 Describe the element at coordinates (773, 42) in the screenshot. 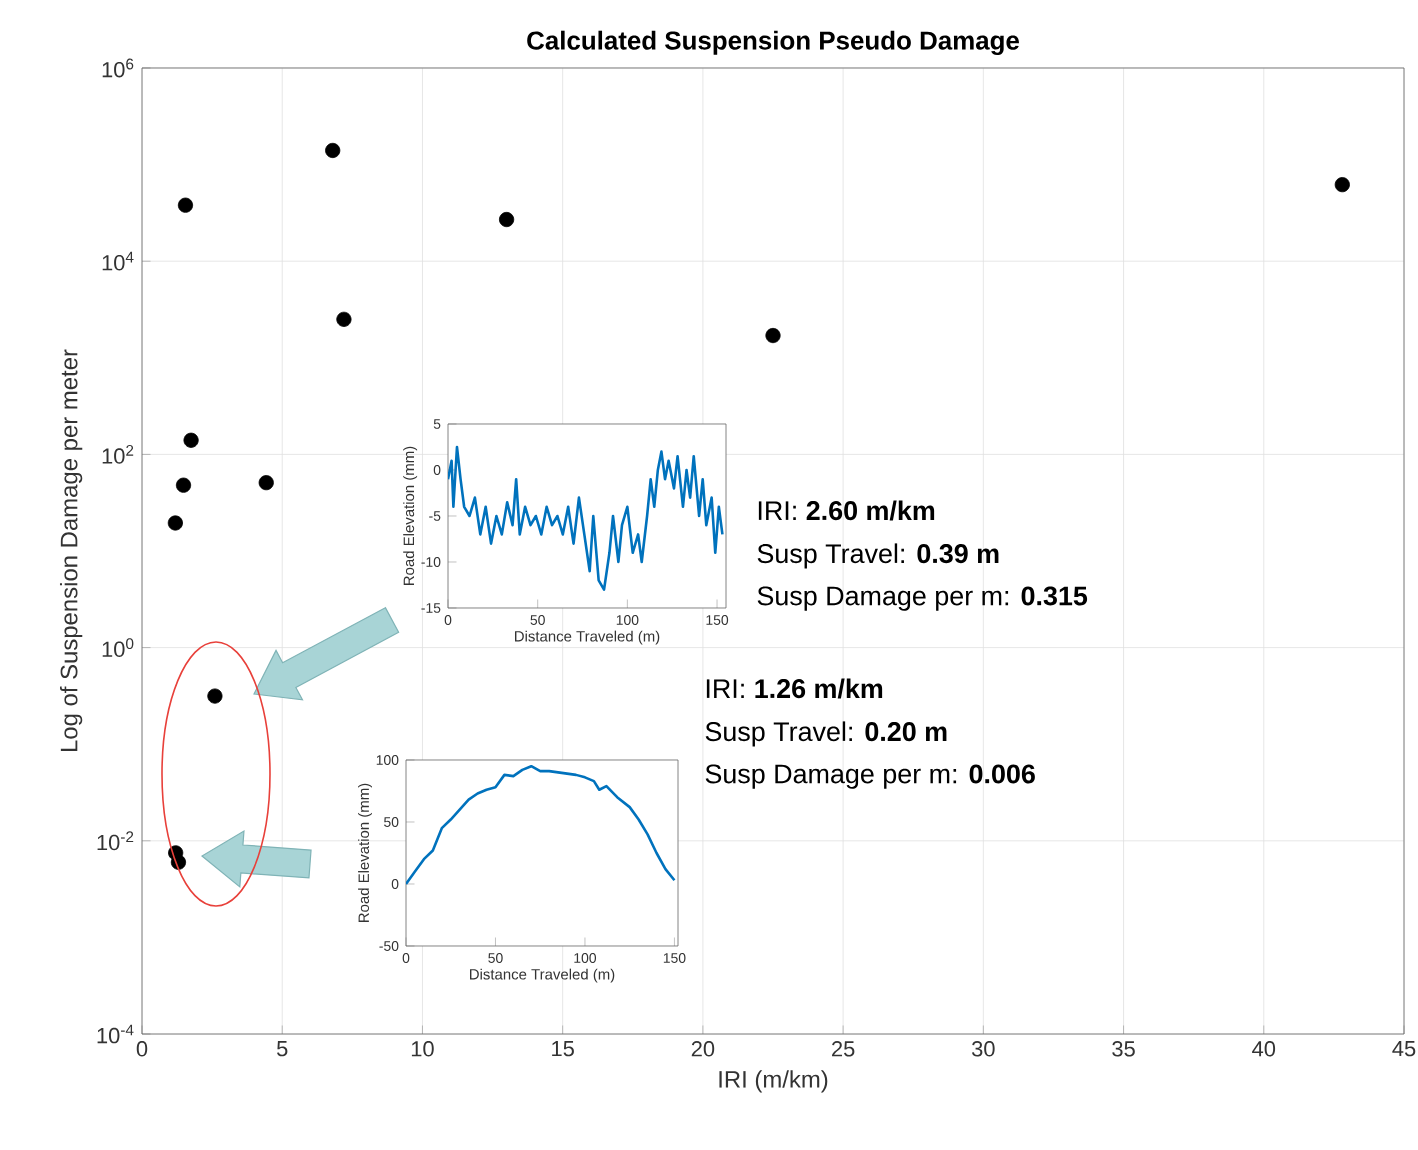

I see `chart-title: Calculated Suspension Pseudo Damage` at that location.